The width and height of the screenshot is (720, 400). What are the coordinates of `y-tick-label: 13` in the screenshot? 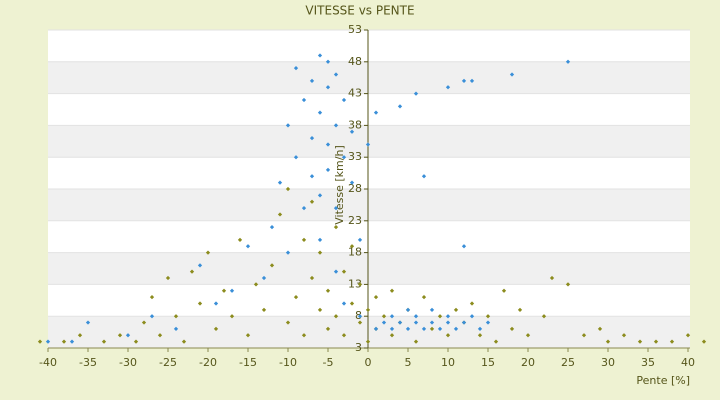 It's located at (355, 283).